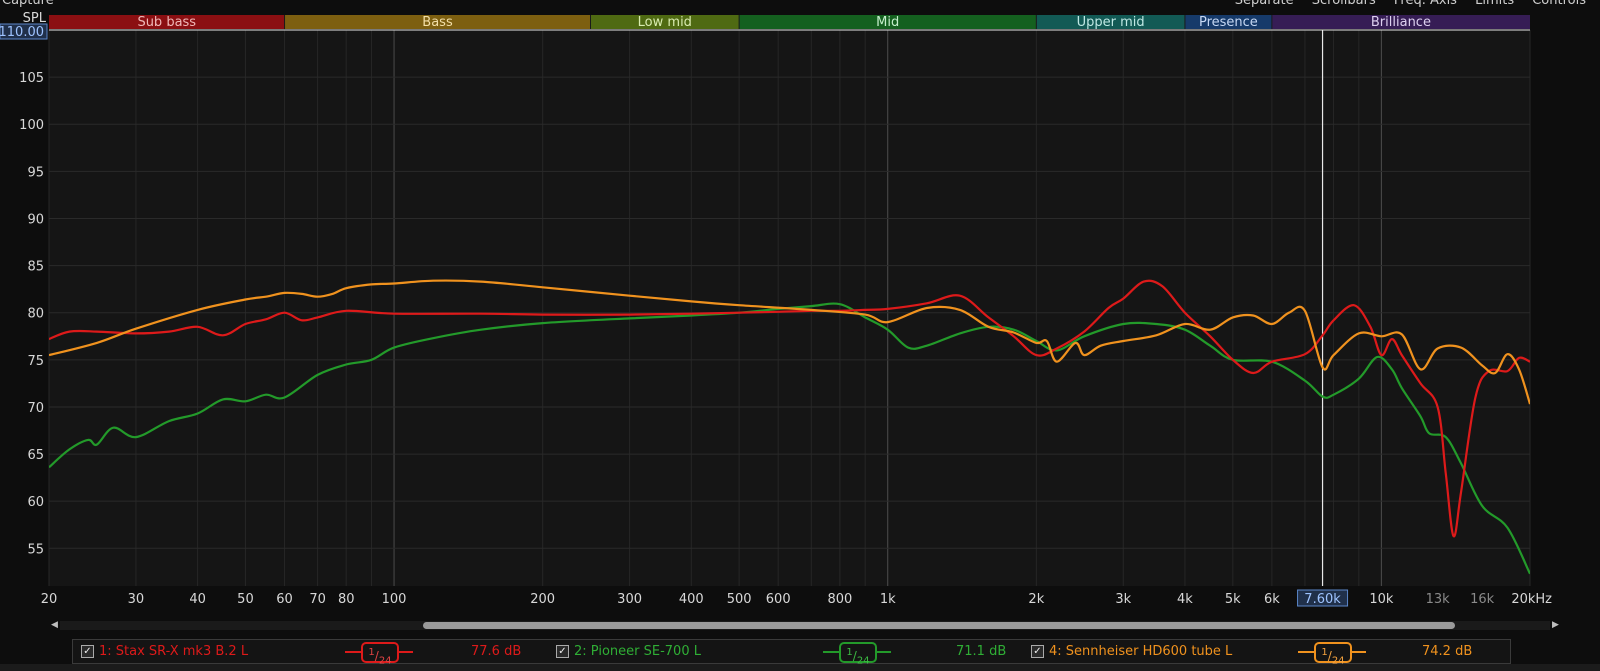 The image size is (1600, 671). I want to click on y-tick-label: 70, so click(35, 408).